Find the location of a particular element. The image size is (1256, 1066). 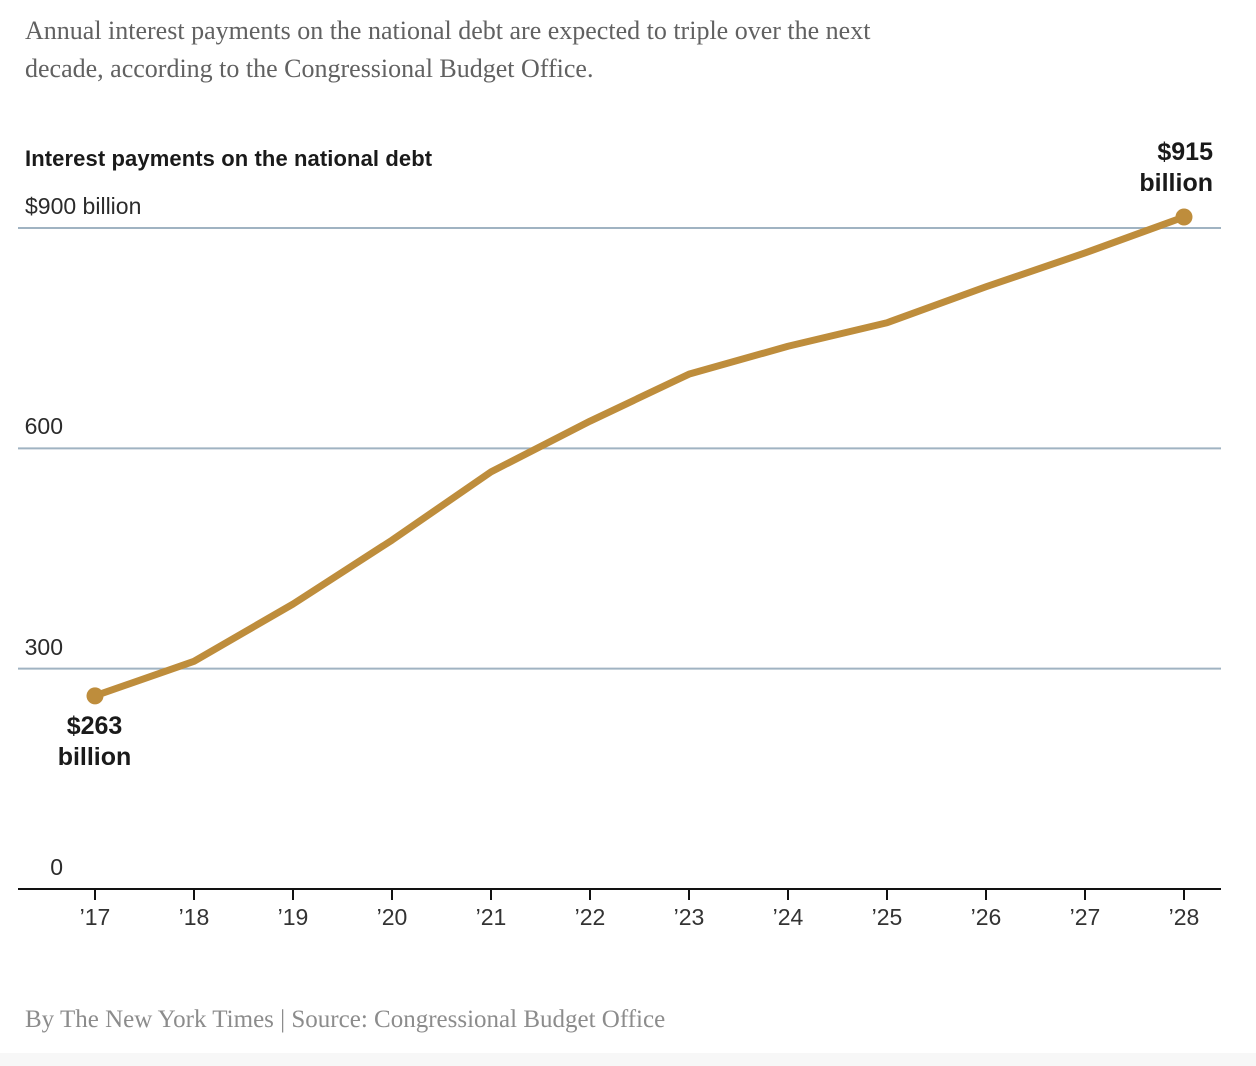

x-axis-tick-label-2021: ’21 is located at coordinates (491, 917).